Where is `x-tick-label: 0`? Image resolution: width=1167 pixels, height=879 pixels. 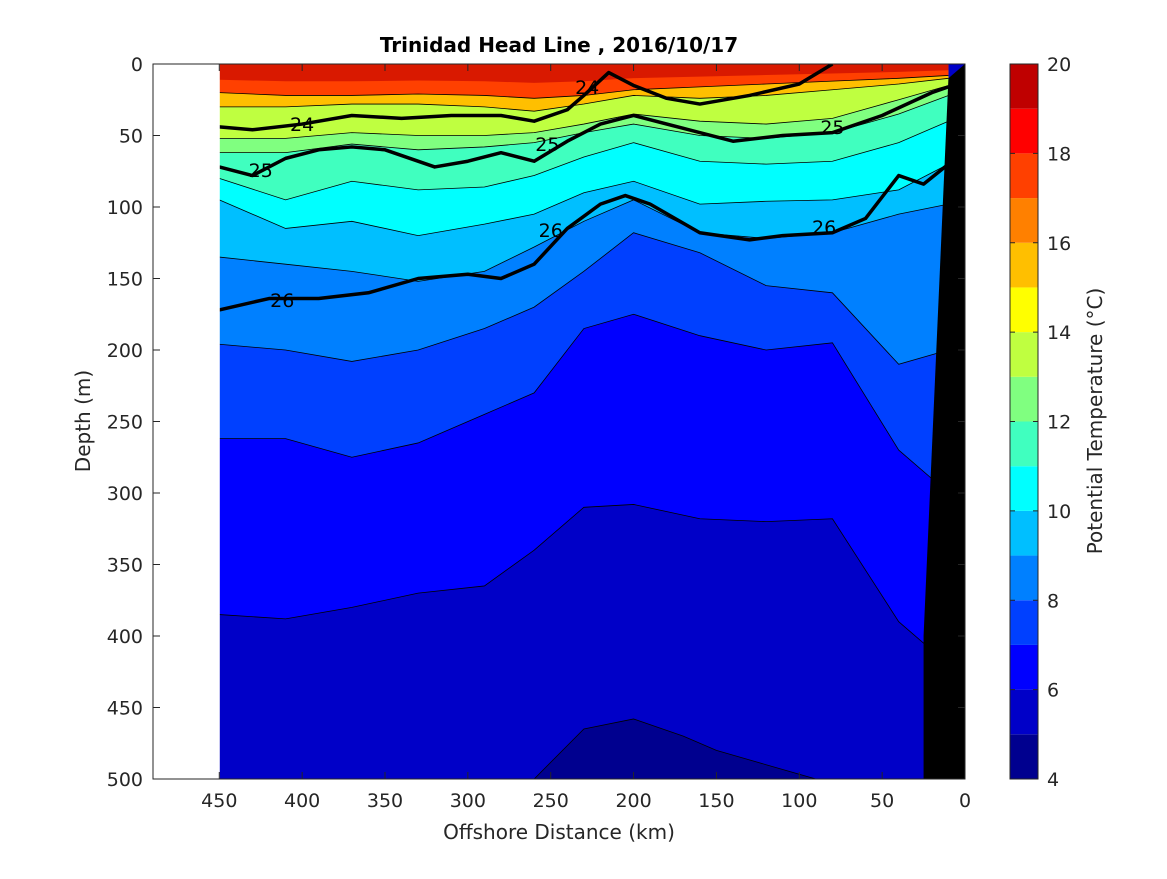 x-tick-label: 0 is located at coordinates (965, 801).